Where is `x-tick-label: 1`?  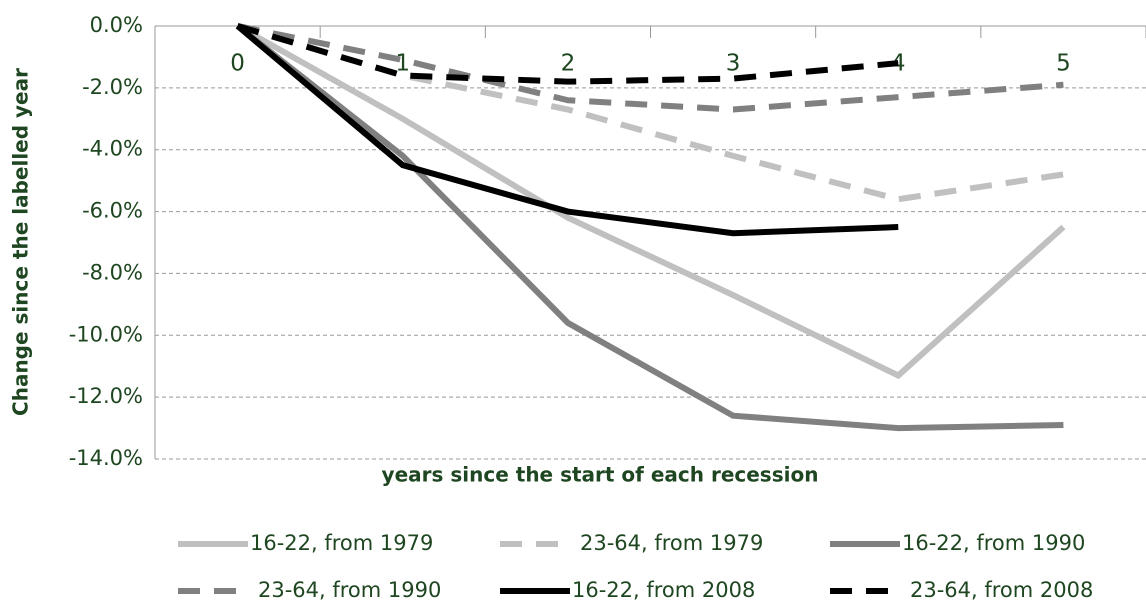
x-tick-label: 1 is located at coordinates (402, 64).